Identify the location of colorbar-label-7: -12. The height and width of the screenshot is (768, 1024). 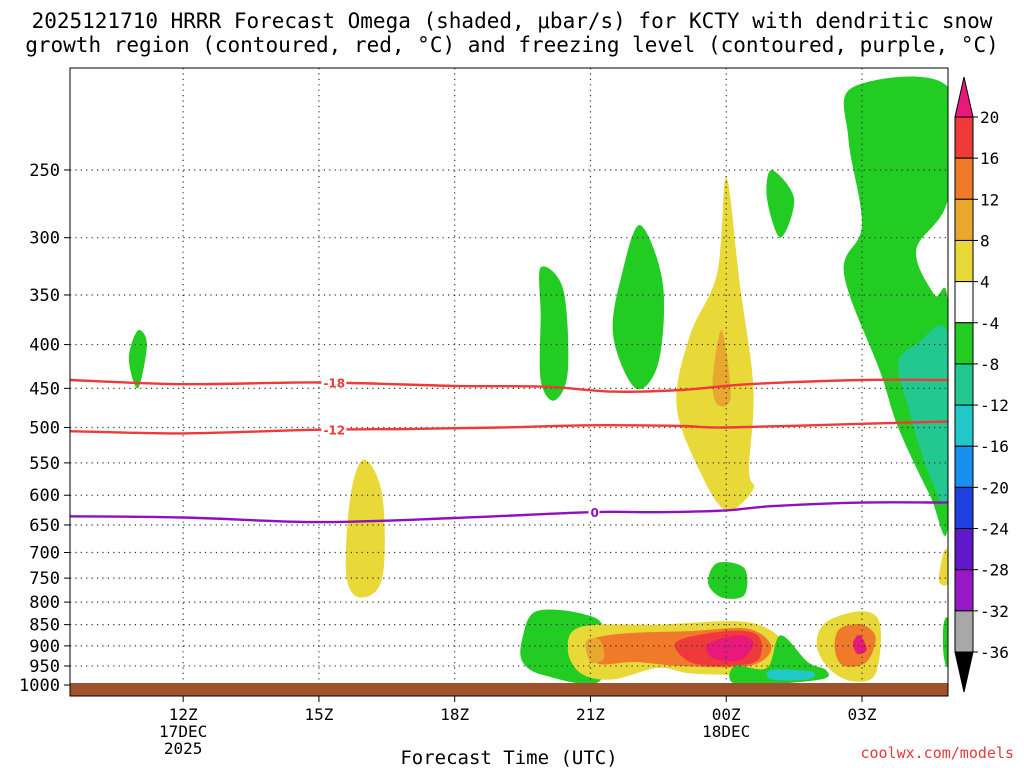
(994, 405).